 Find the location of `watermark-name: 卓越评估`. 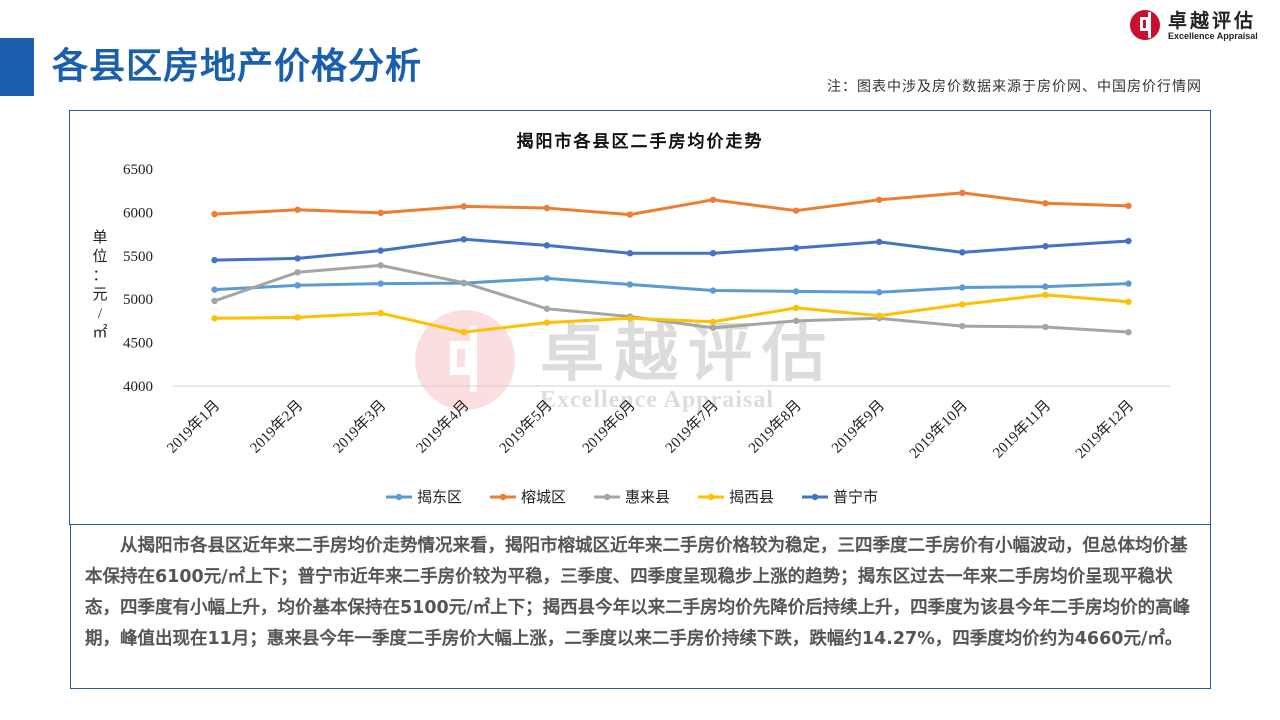

watermark-name: 卓越评估 is located at coordinates (688, 353).